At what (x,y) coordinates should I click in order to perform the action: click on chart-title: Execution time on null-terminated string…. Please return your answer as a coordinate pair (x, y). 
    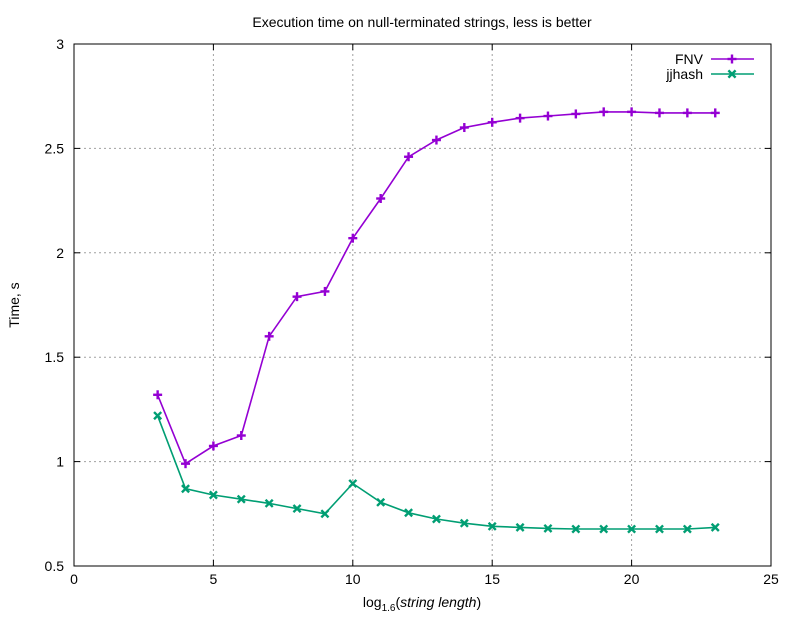
    Looking at the image, I should click on (422, 22).